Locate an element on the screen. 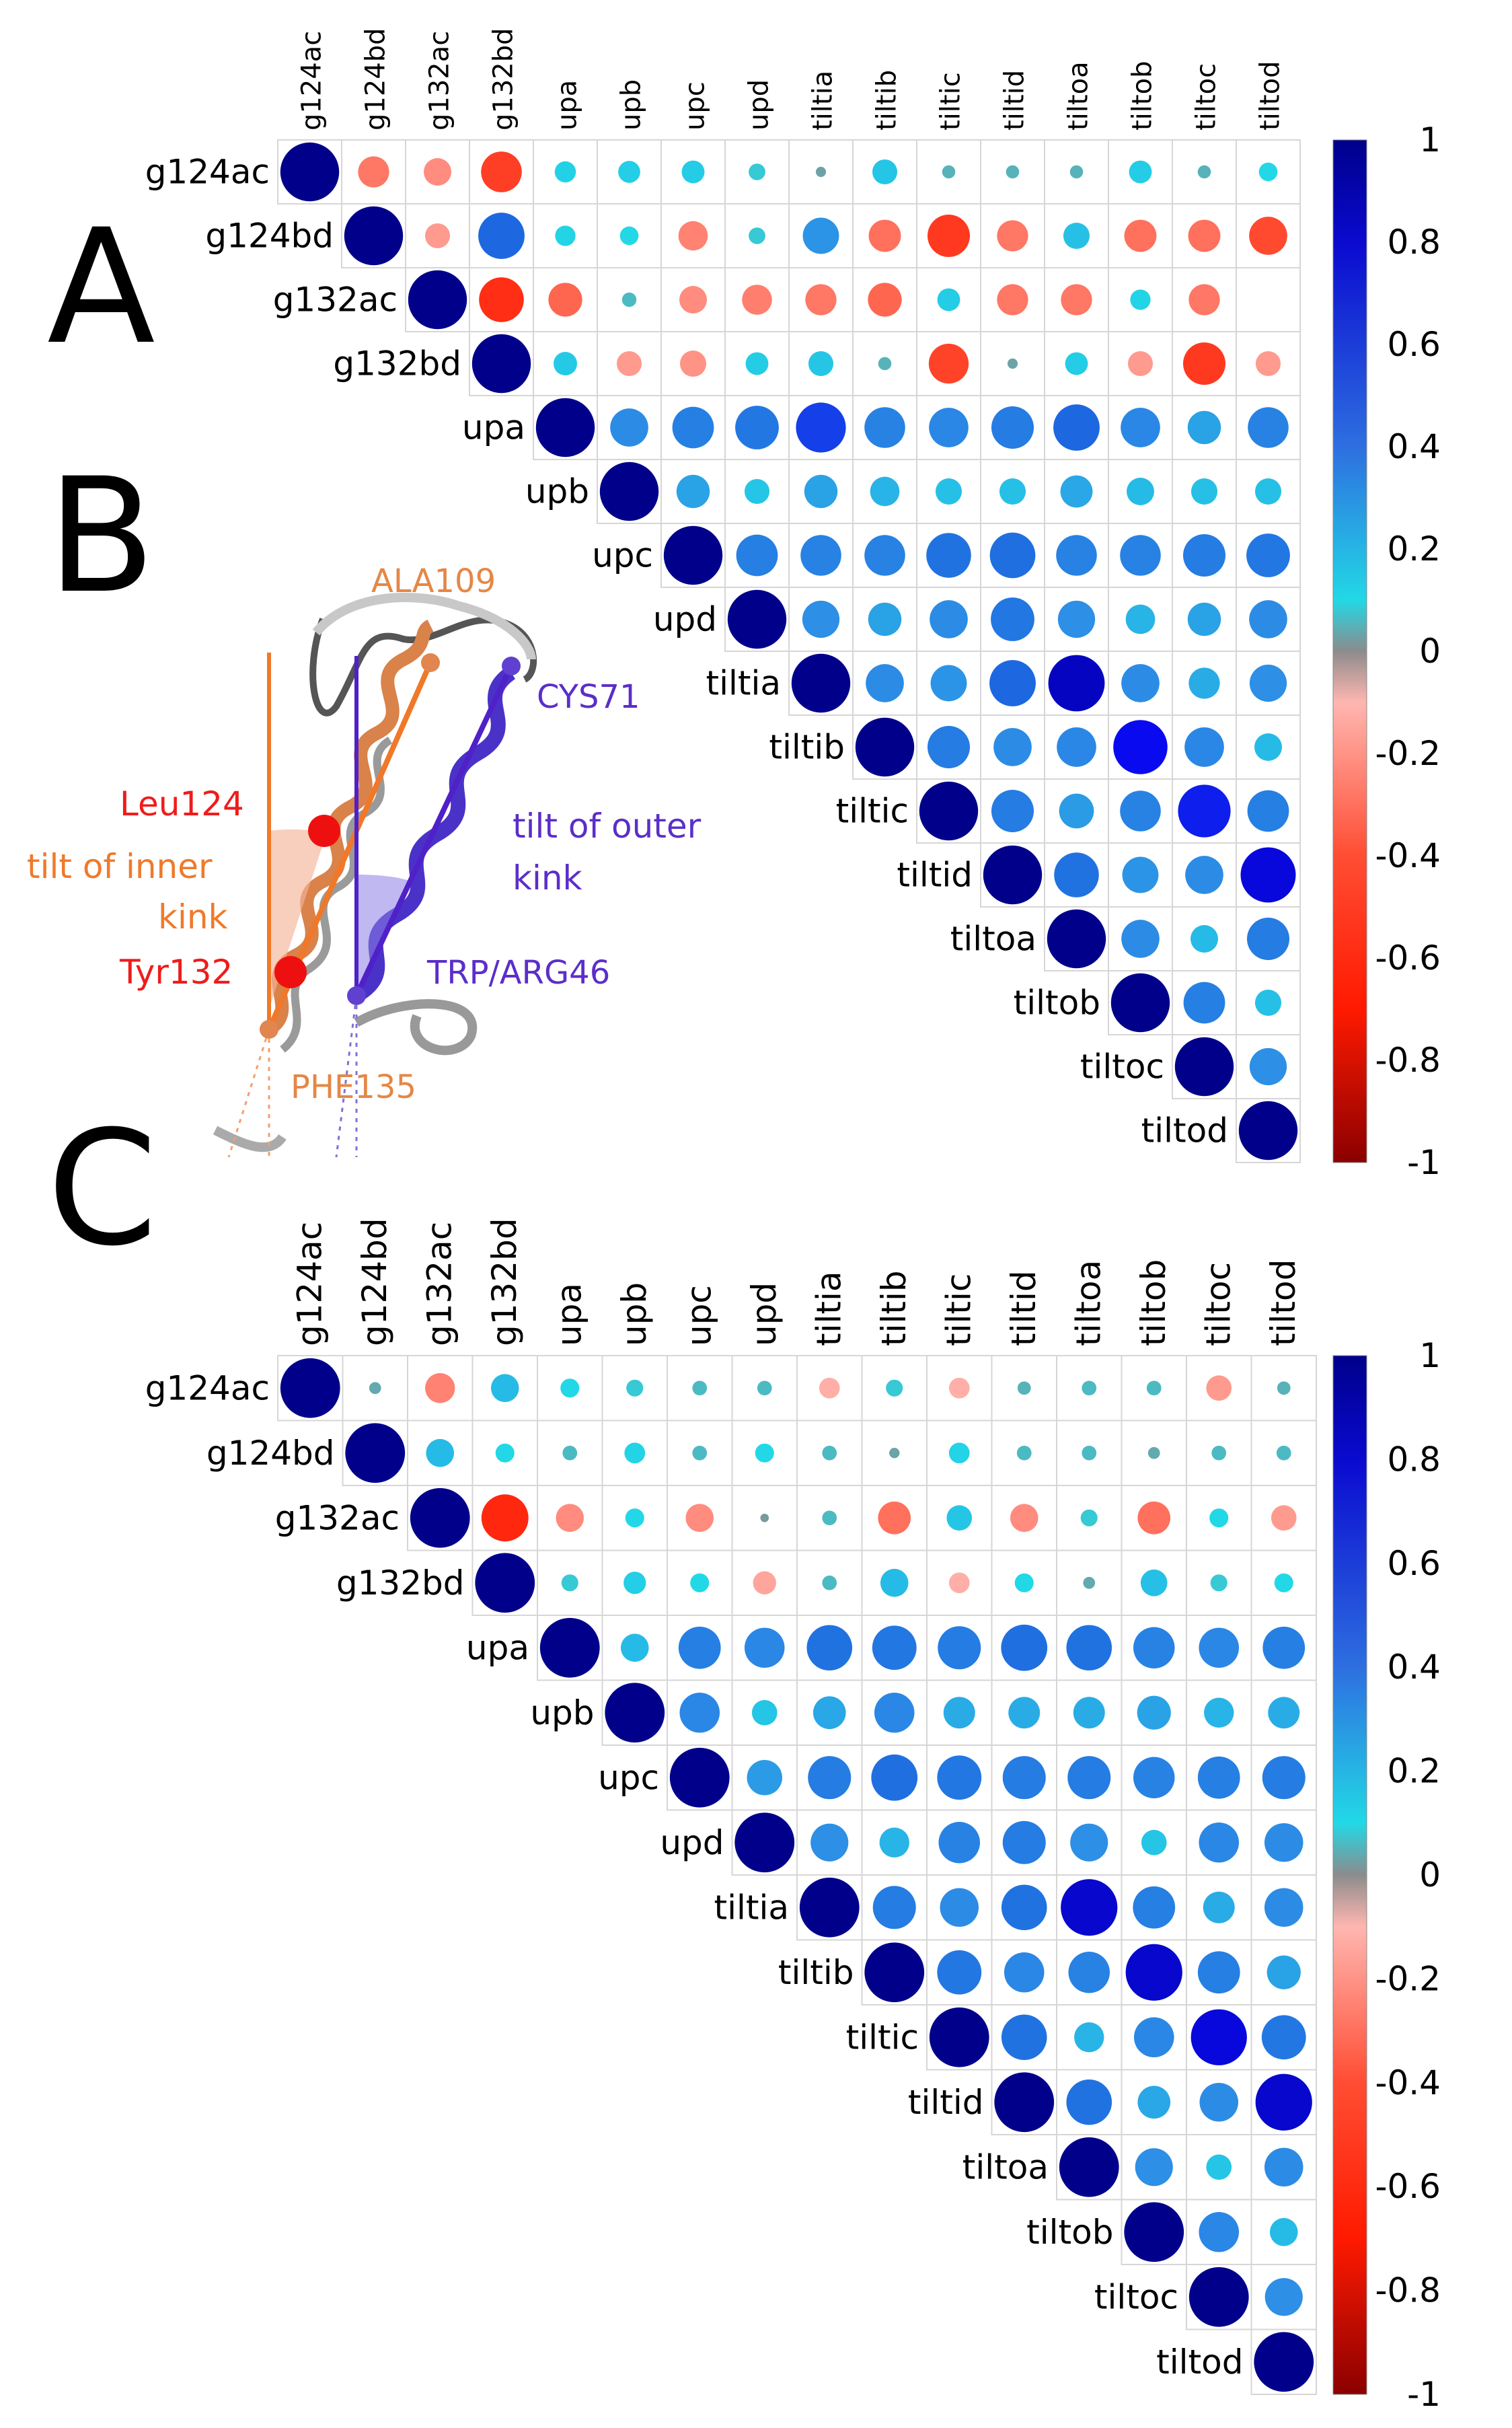  column-label: tiltod is located at coordinates (1283, 1302).